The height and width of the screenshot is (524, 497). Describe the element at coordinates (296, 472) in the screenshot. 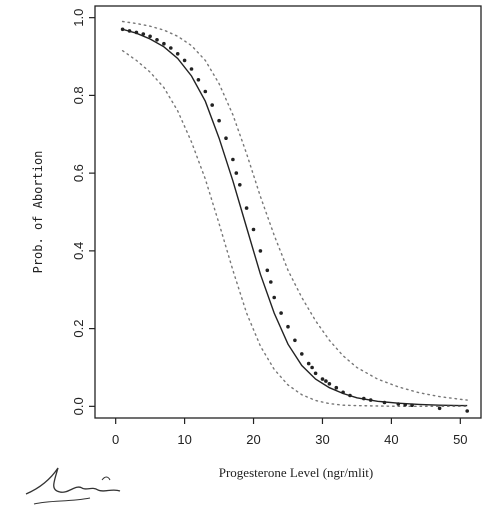

I see `x-axis-label: Progesterone Level (ngr/mlit)` at that location.